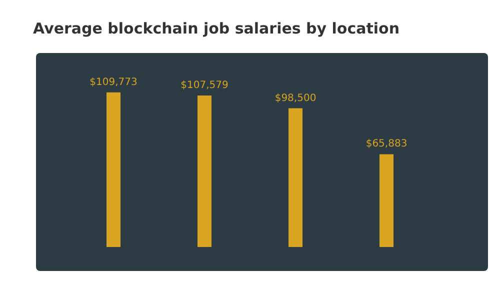 The image size is (500, 300). Describe the element at coordinates (387, 144) in the screenshot. I see `data-label: $65,883` at that location.